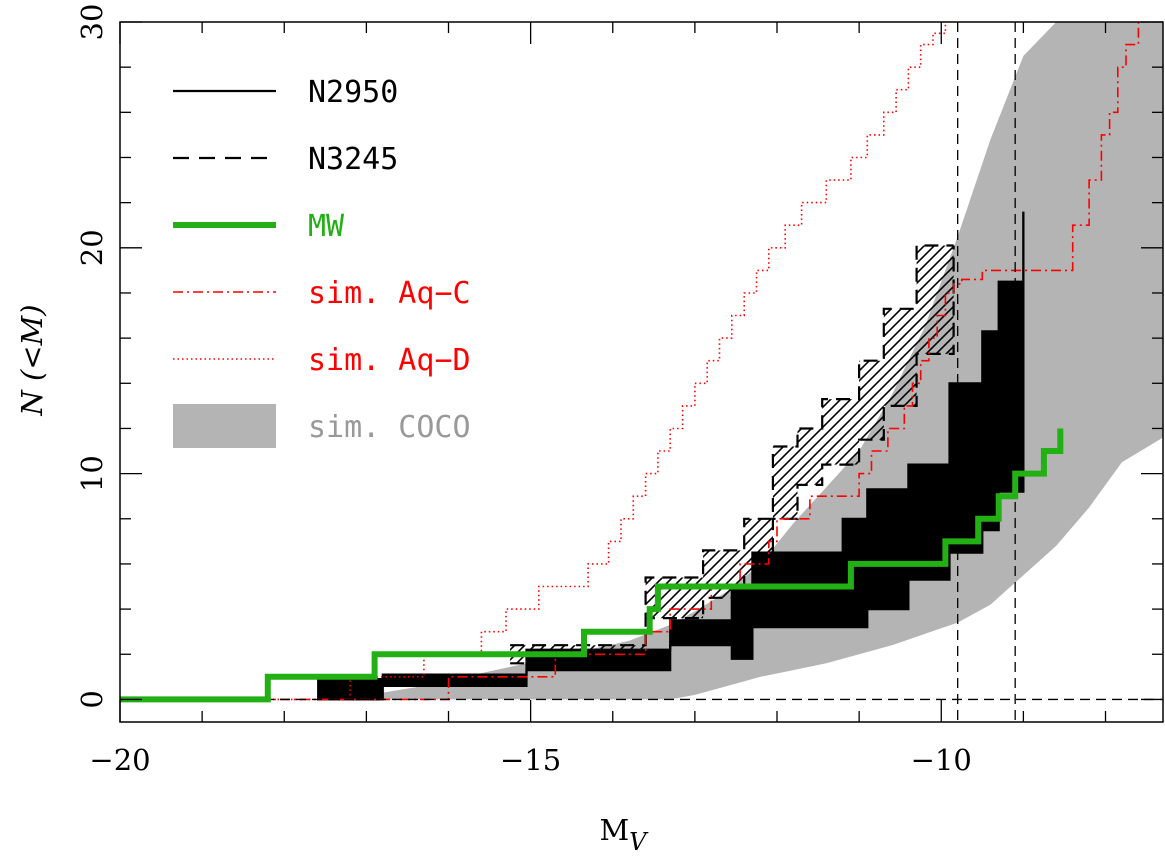  What do you see at coordinates (389, 360) in the screenshot?
I see `legend-label-aqd: sim. Aq−D` at bounding box center [389, 360].